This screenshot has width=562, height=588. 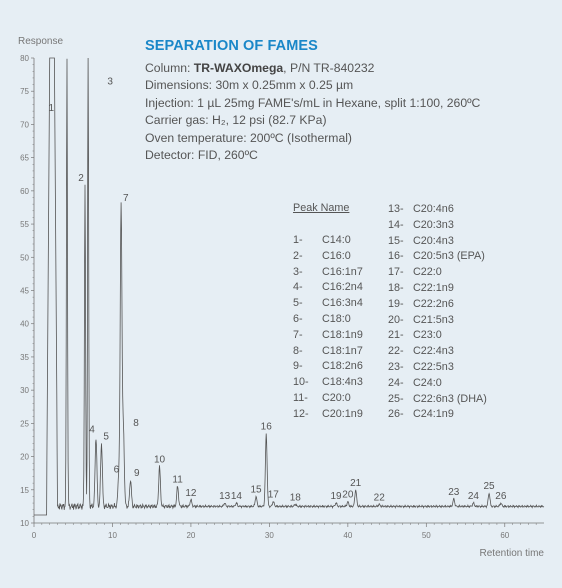 I want to click on peak-name: C20:4n3, so click(x=433, y=240).